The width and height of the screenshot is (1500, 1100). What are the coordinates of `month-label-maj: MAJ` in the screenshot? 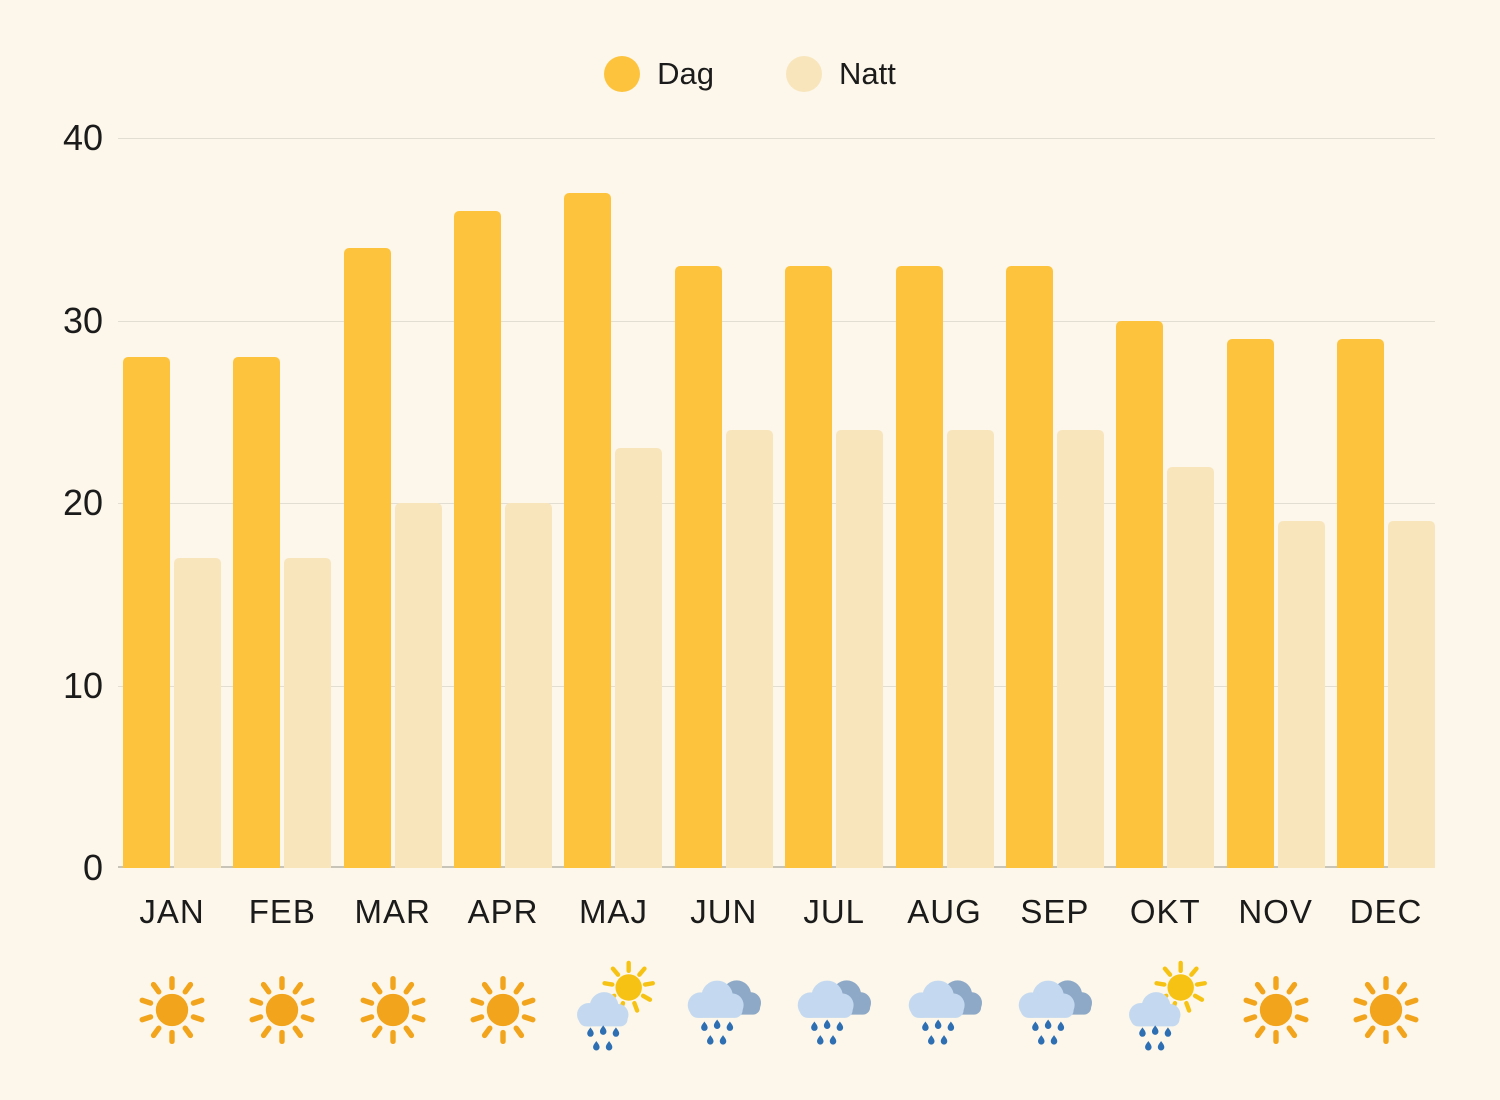 It's located at (613, 911).